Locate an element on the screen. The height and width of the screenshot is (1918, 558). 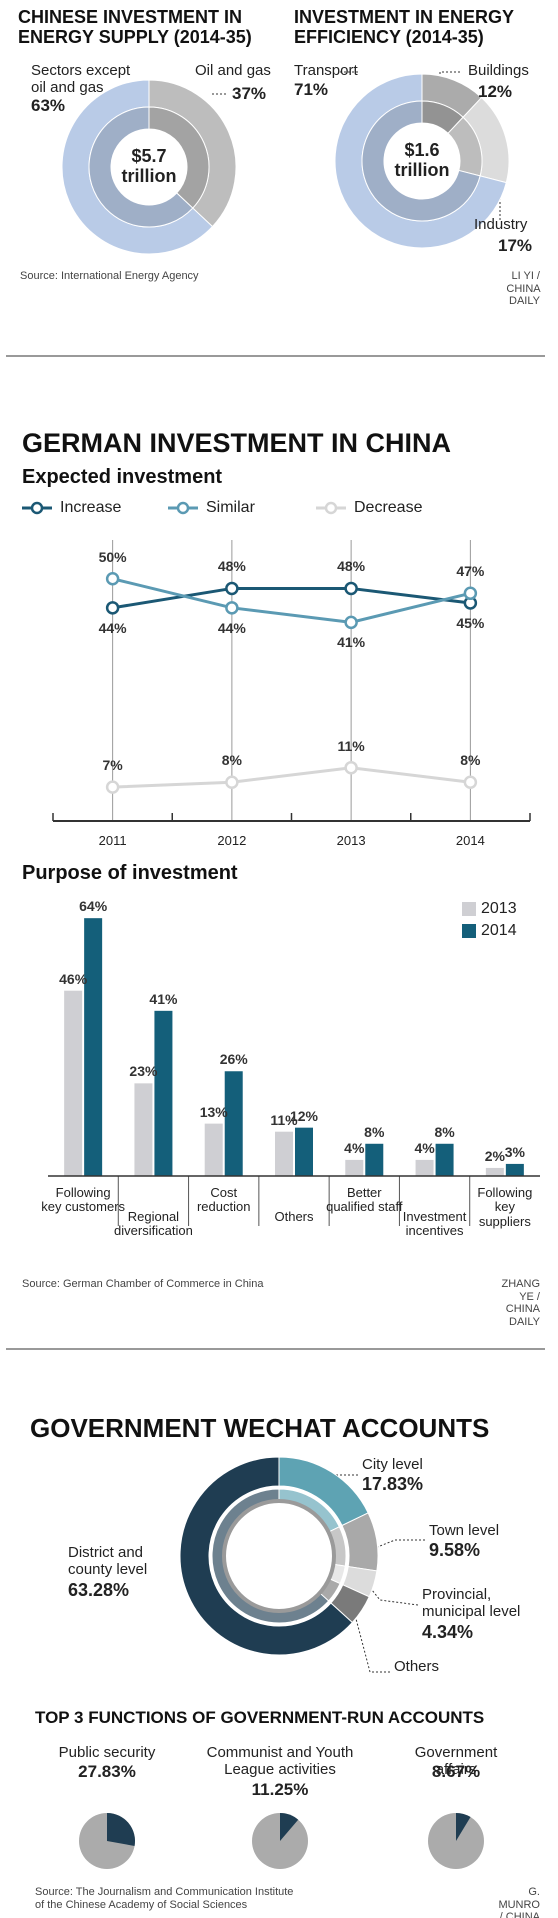
credit: G. MUNRO / CHINA DAILY is located at coordinates (519, 1902).